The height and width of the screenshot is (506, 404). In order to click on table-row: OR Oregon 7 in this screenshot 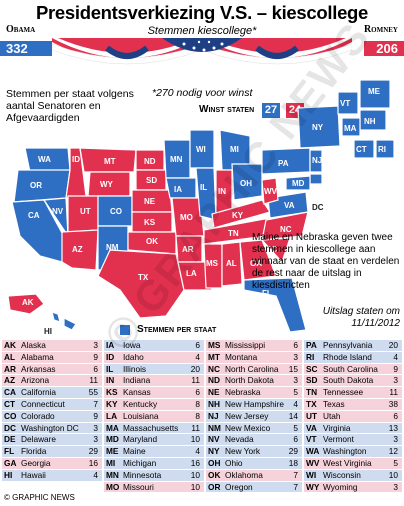, I will do `click(254, 487)`.